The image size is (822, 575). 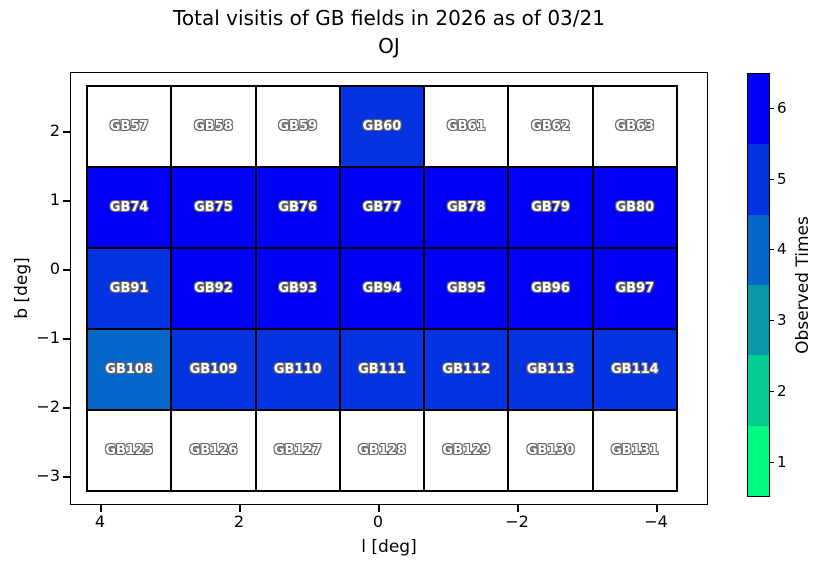 I want to click on field-label: GB128, so click(x=382, y=450).